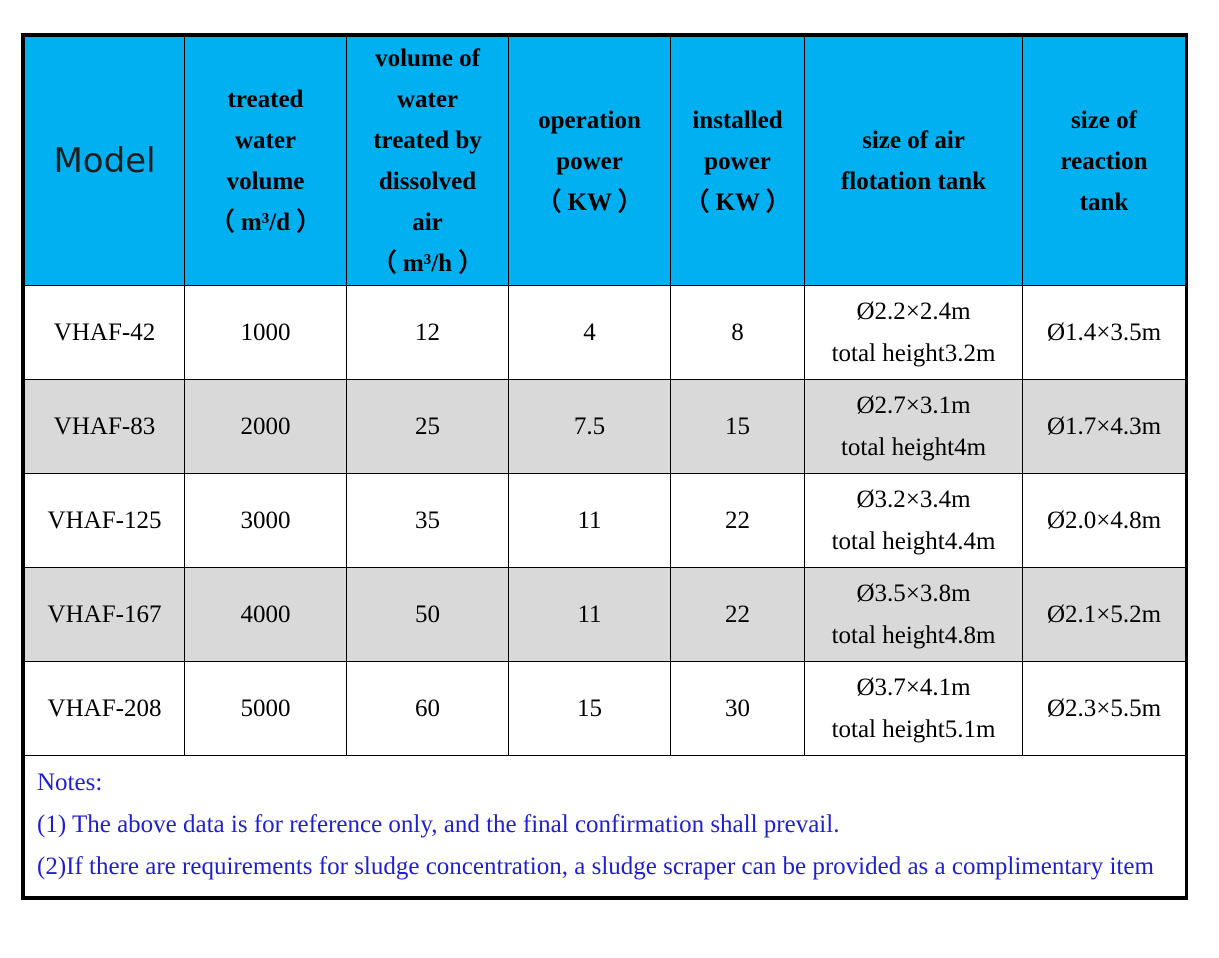 This screenshot has width=1219, height=958. What do you see at coordinates (427, 614) in the screenshot?
I see `cell-dissolved: 50` at bounding box center [427, 614].